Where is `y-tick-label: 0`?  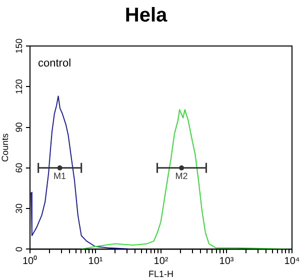
y-tick-label: 0 is located at coordinates (19, 249).